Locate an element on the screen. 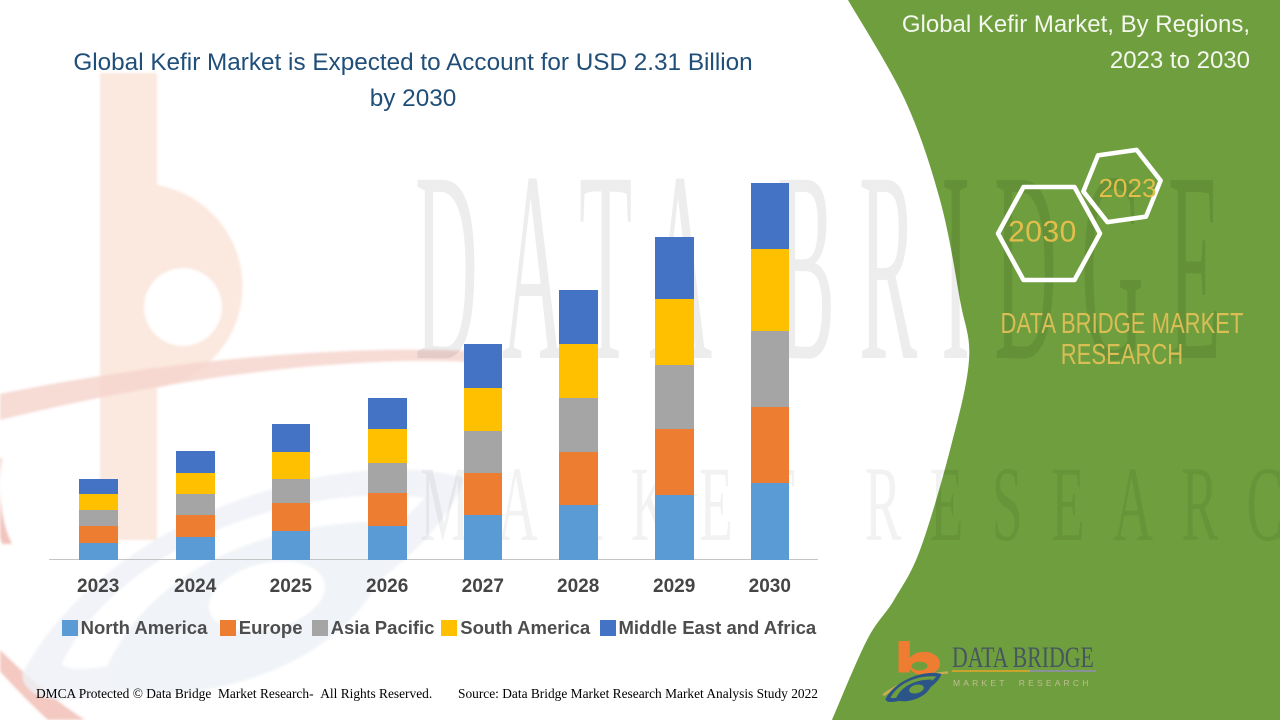 The height and width of the screenshot is (720, 1280). svg-text: MARKET RESEARCH is located at coordinates (850, 505).